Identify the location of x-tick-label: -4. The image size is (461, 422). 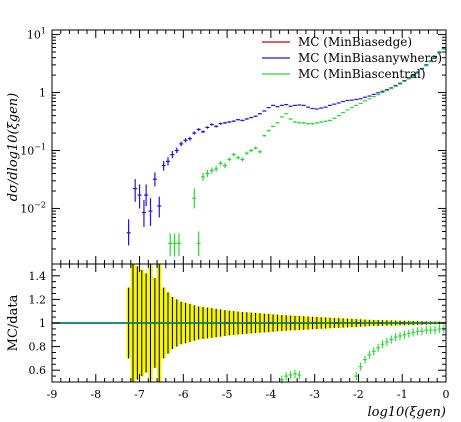
(271, 394).